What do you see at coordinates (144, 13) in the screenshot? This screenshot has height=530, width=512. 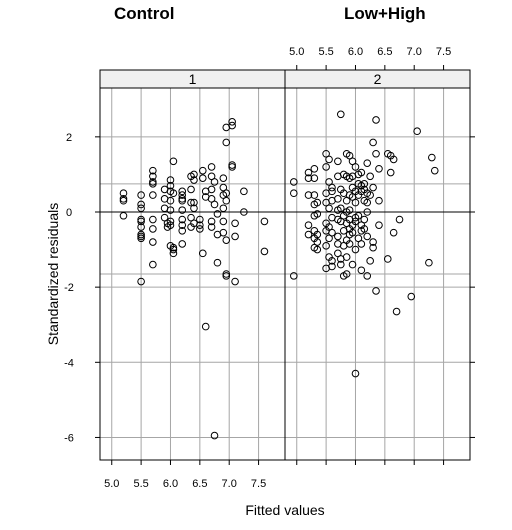 I see `panel-title-control: Control` at bounding box center [144, 13].